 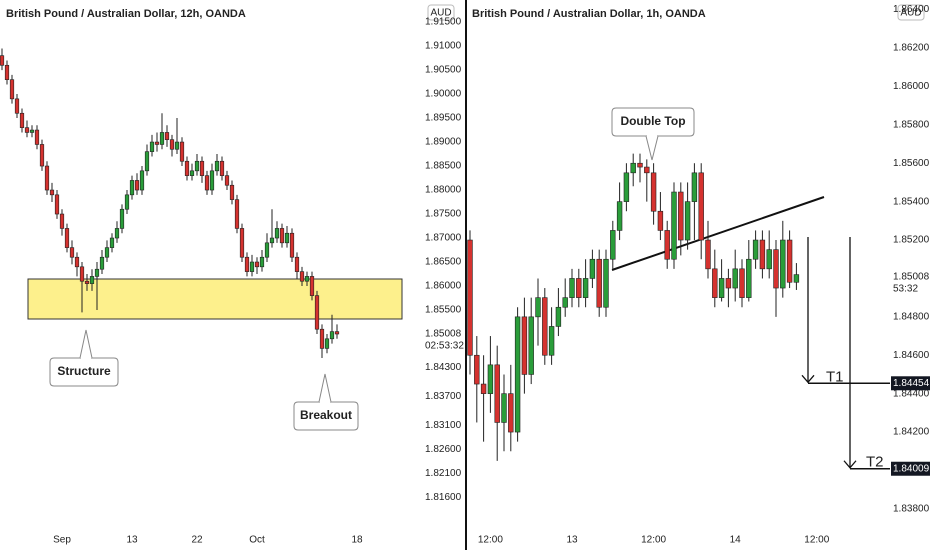 I want to click on support-zone, so click(x=215, y=299).